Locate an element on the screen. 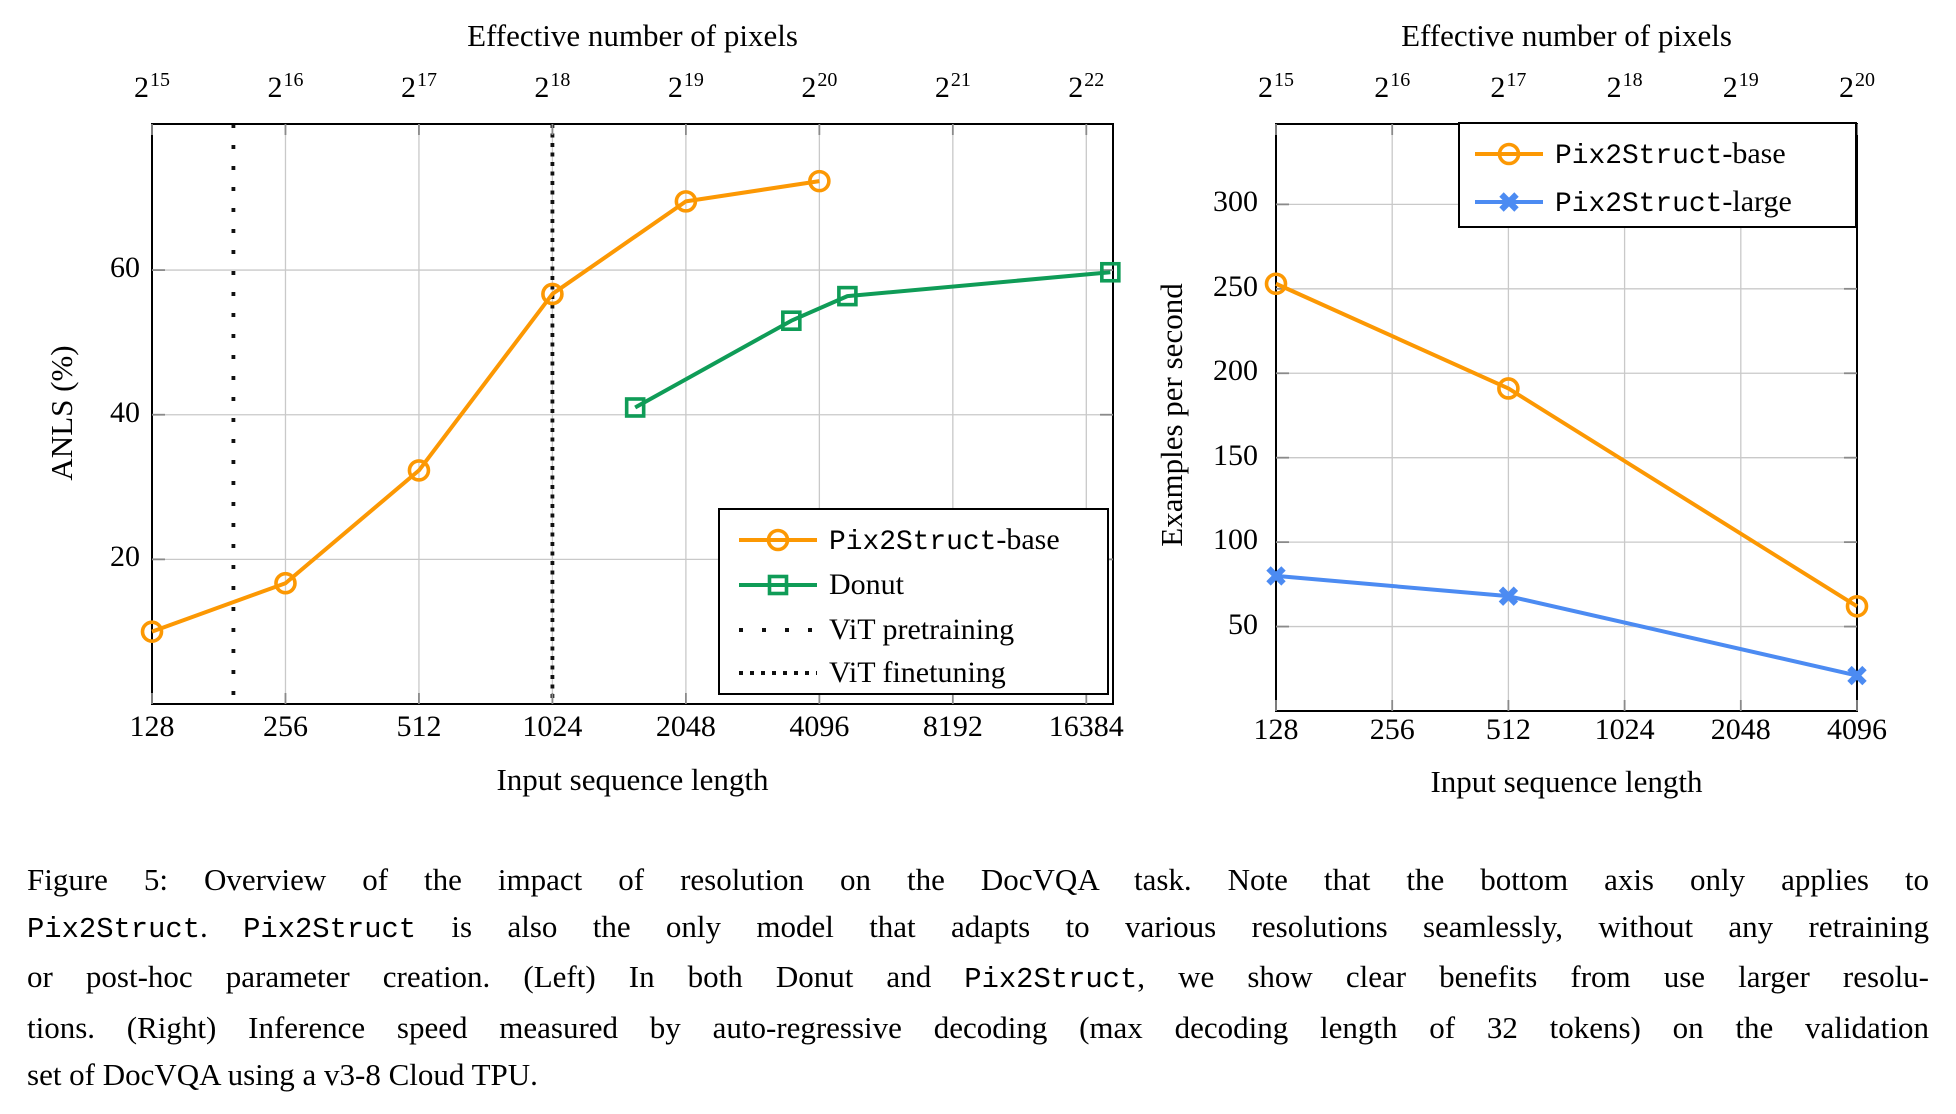 The width and height of the screenshot is (1956, 1114). legend-label-serif: Donut is located at coordinates (866, 584).